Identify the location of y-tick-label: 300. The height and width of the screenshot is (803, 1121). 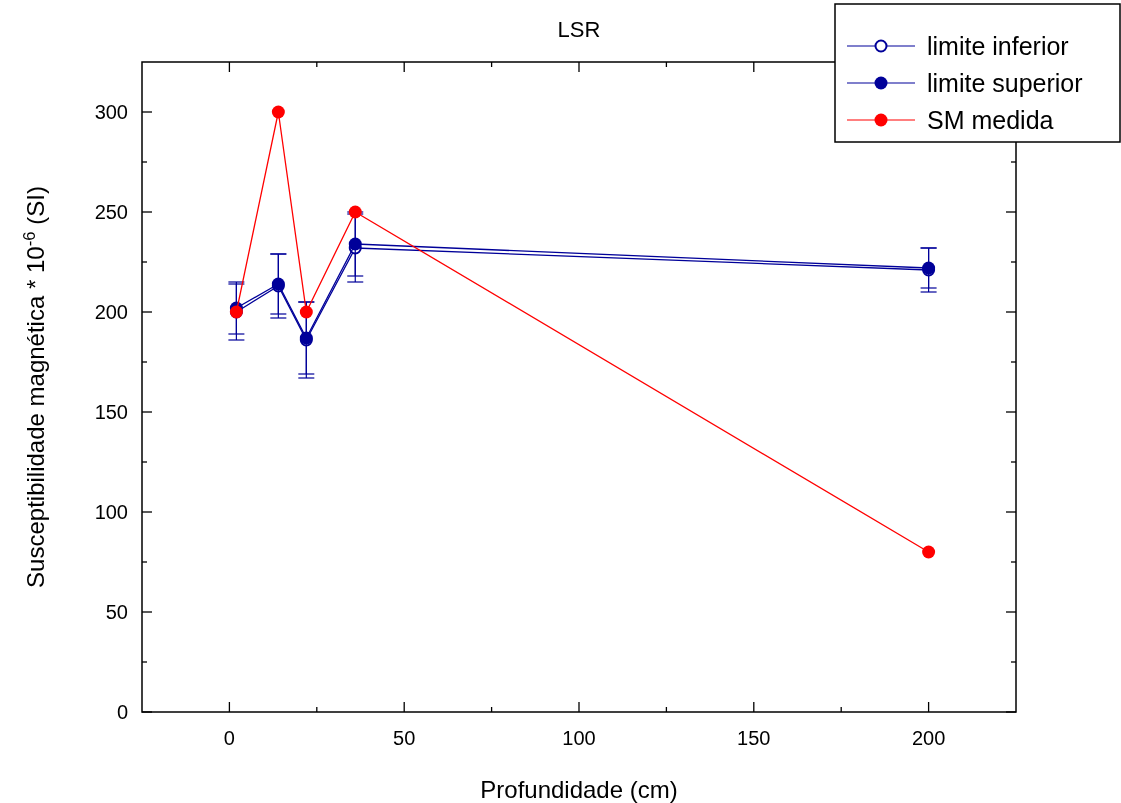
(111, 112).